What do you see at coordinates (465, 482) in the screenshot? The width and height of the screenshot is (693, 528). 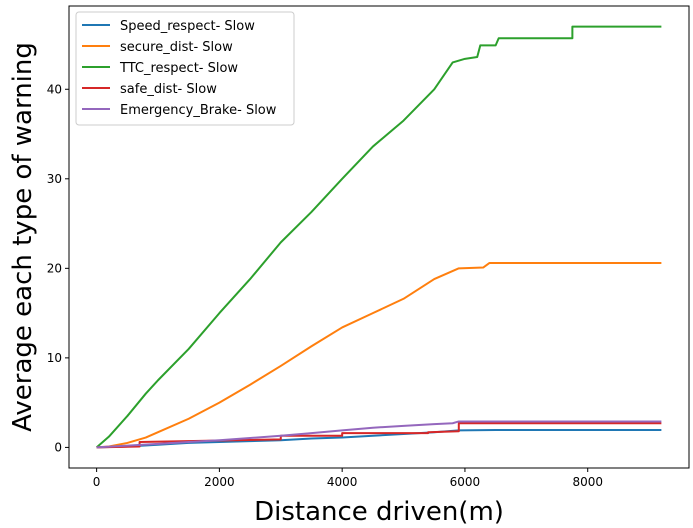 I see `x-tick-label: 6000` at bounding box center [465, 482].